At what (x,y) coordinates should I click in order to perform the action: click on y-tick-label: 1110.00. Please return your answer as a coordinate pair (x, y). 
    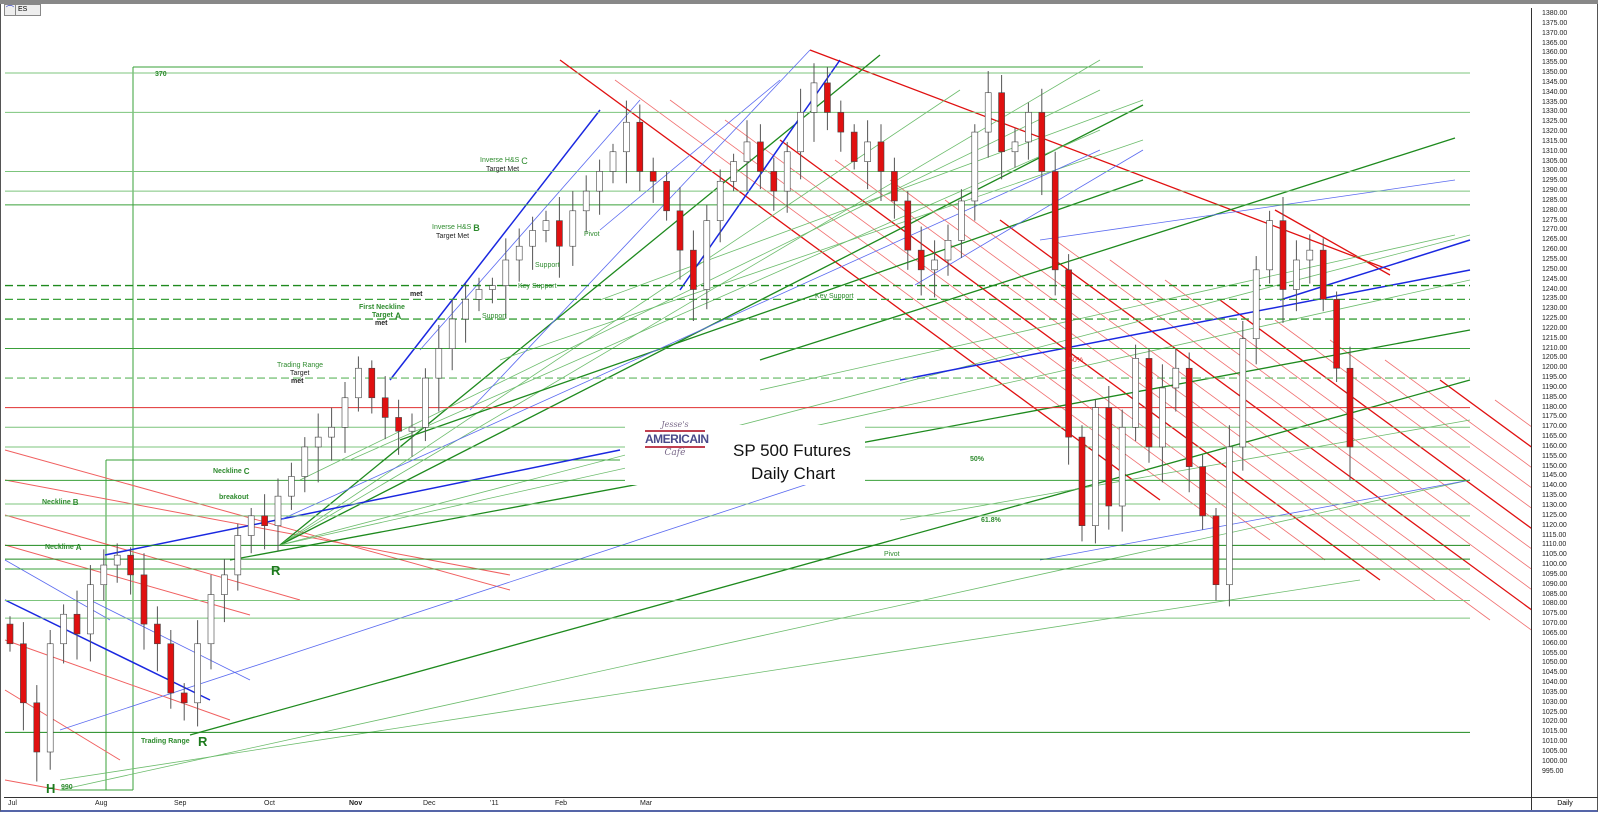
    Looking at the image, I should click on (1554, 545).